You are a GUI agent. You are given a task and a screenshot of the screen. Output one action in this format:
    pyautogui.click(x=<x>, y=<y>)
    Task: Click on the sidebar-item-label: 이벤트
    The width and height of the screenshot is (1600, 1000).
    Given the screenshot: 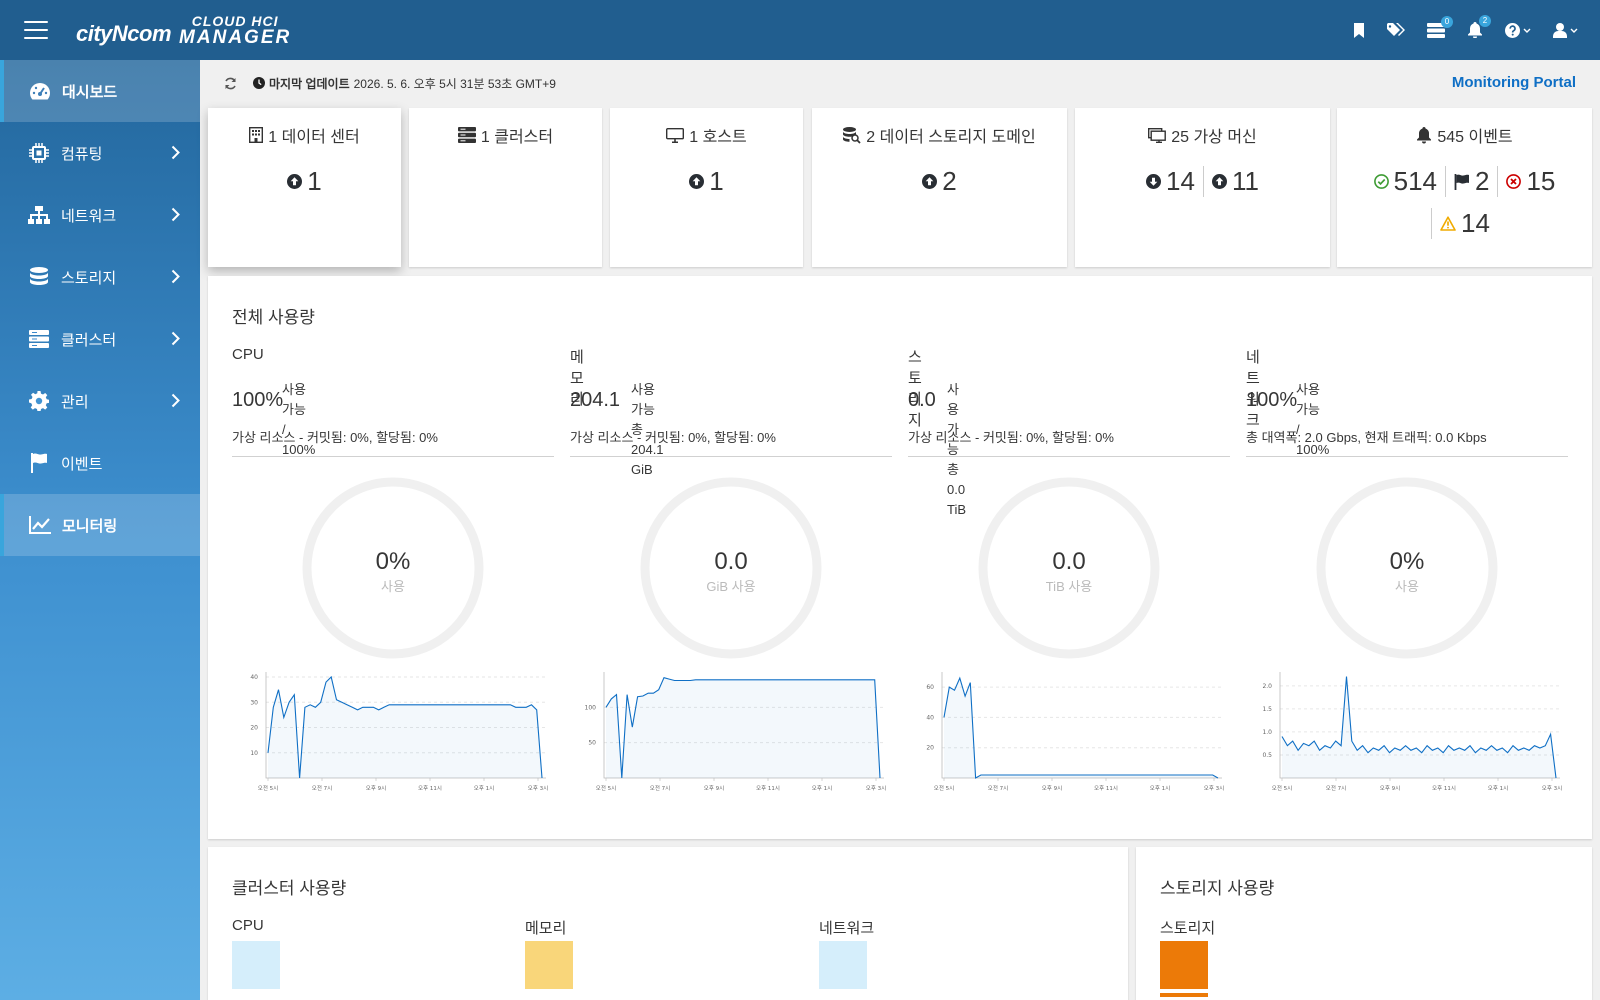 What is the action you would take?
    pyautogui.click(x=82, y=464)
    